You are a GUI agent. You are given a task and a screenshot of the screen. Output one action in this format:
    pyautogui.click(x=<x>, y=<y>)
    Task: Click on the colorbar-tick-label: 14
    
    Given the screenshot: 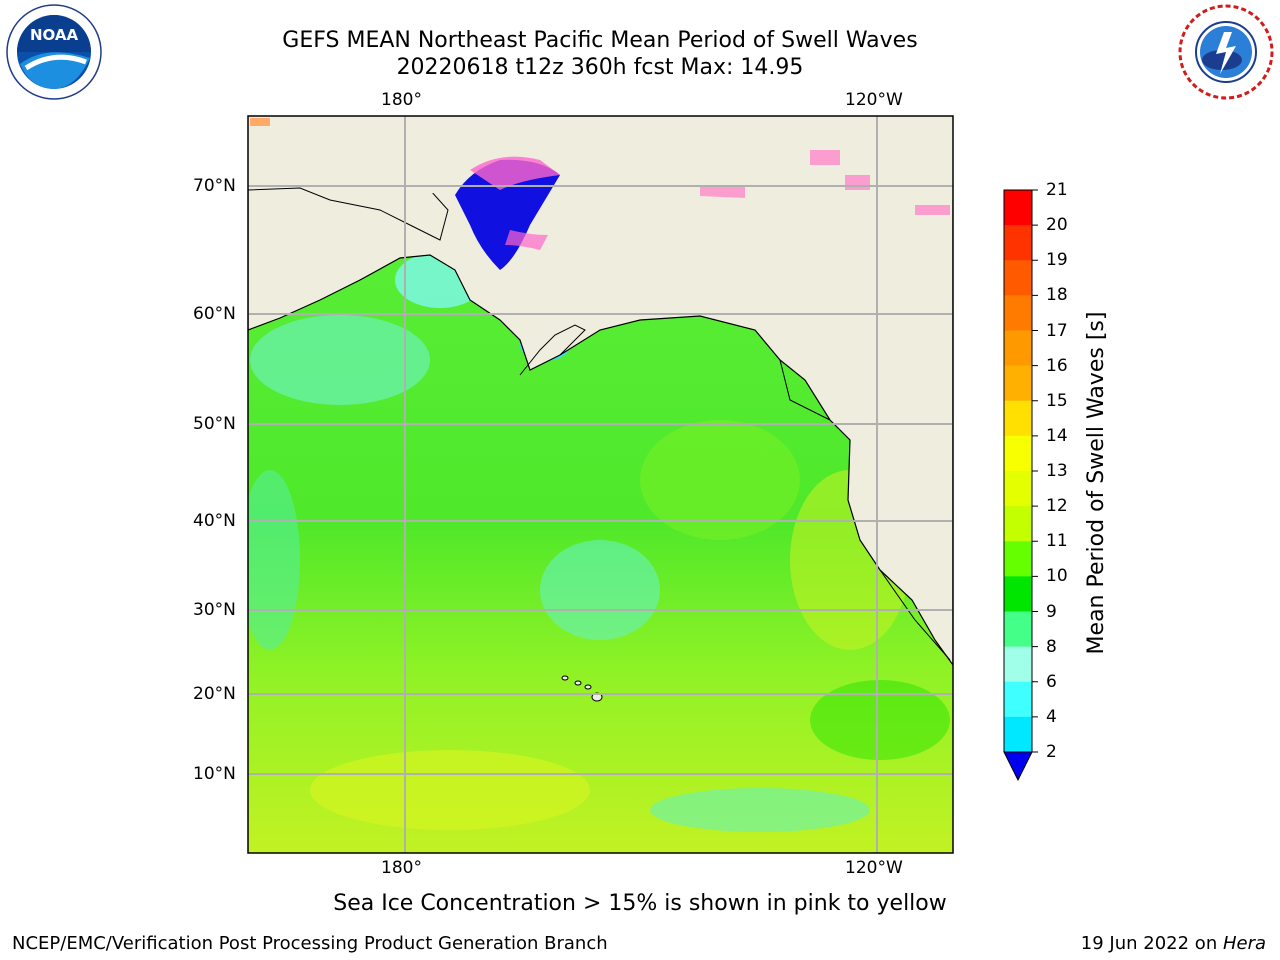 What is the action you would take?
    pyautogui.click(x=1057, y=435)
    